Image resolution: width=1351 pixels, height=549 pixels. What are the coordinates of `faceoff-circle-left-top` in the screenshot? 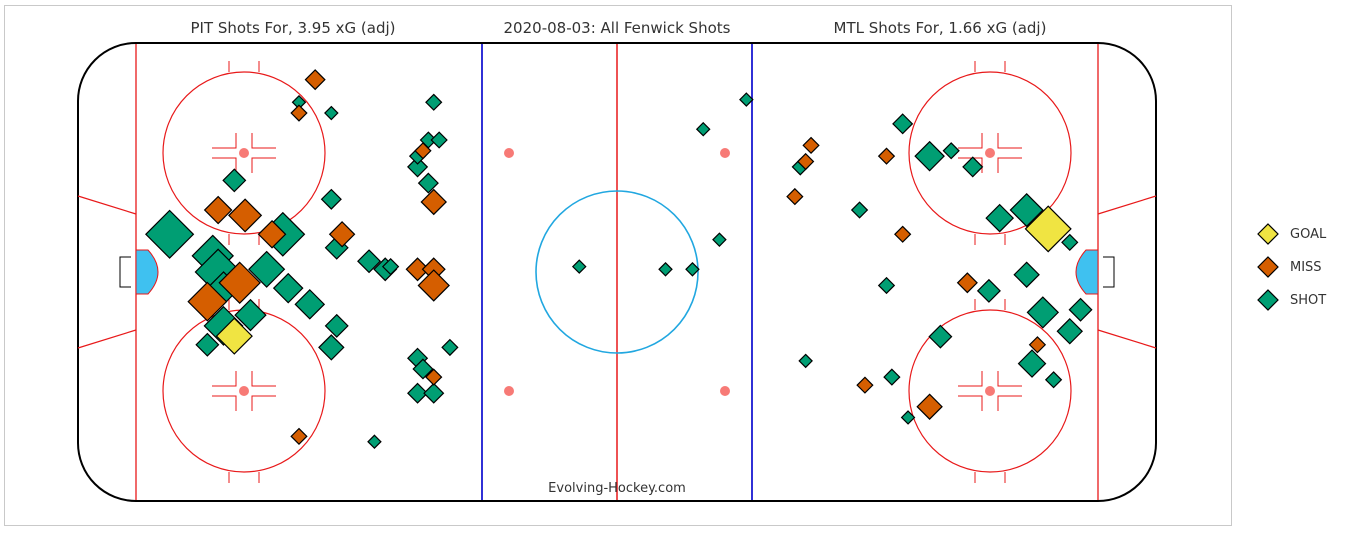 It's located at (244, 153).